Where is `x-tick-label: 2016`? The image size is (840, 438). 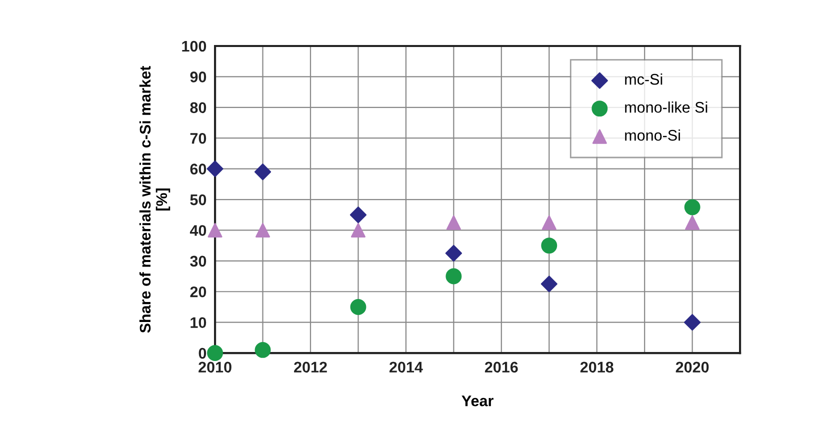
x-tick-label: 2016 is located at coordinates (501, 367).